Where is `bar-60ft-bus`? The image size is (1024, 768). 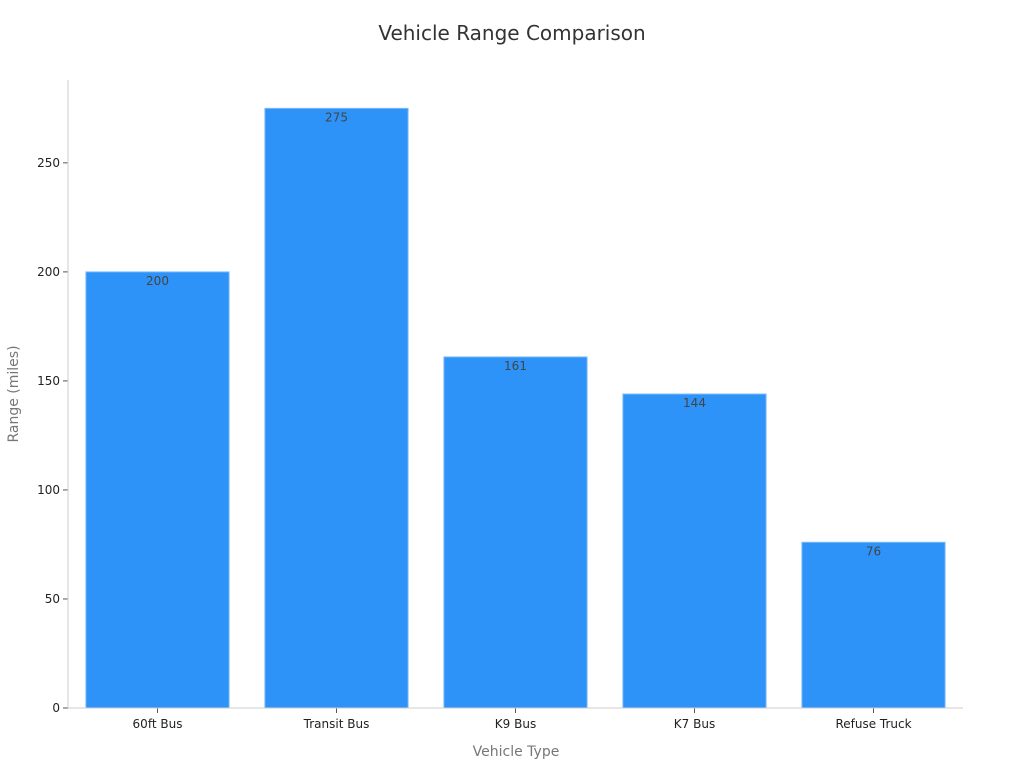
bar-60ft-bus is located at coordinates (157, 490).